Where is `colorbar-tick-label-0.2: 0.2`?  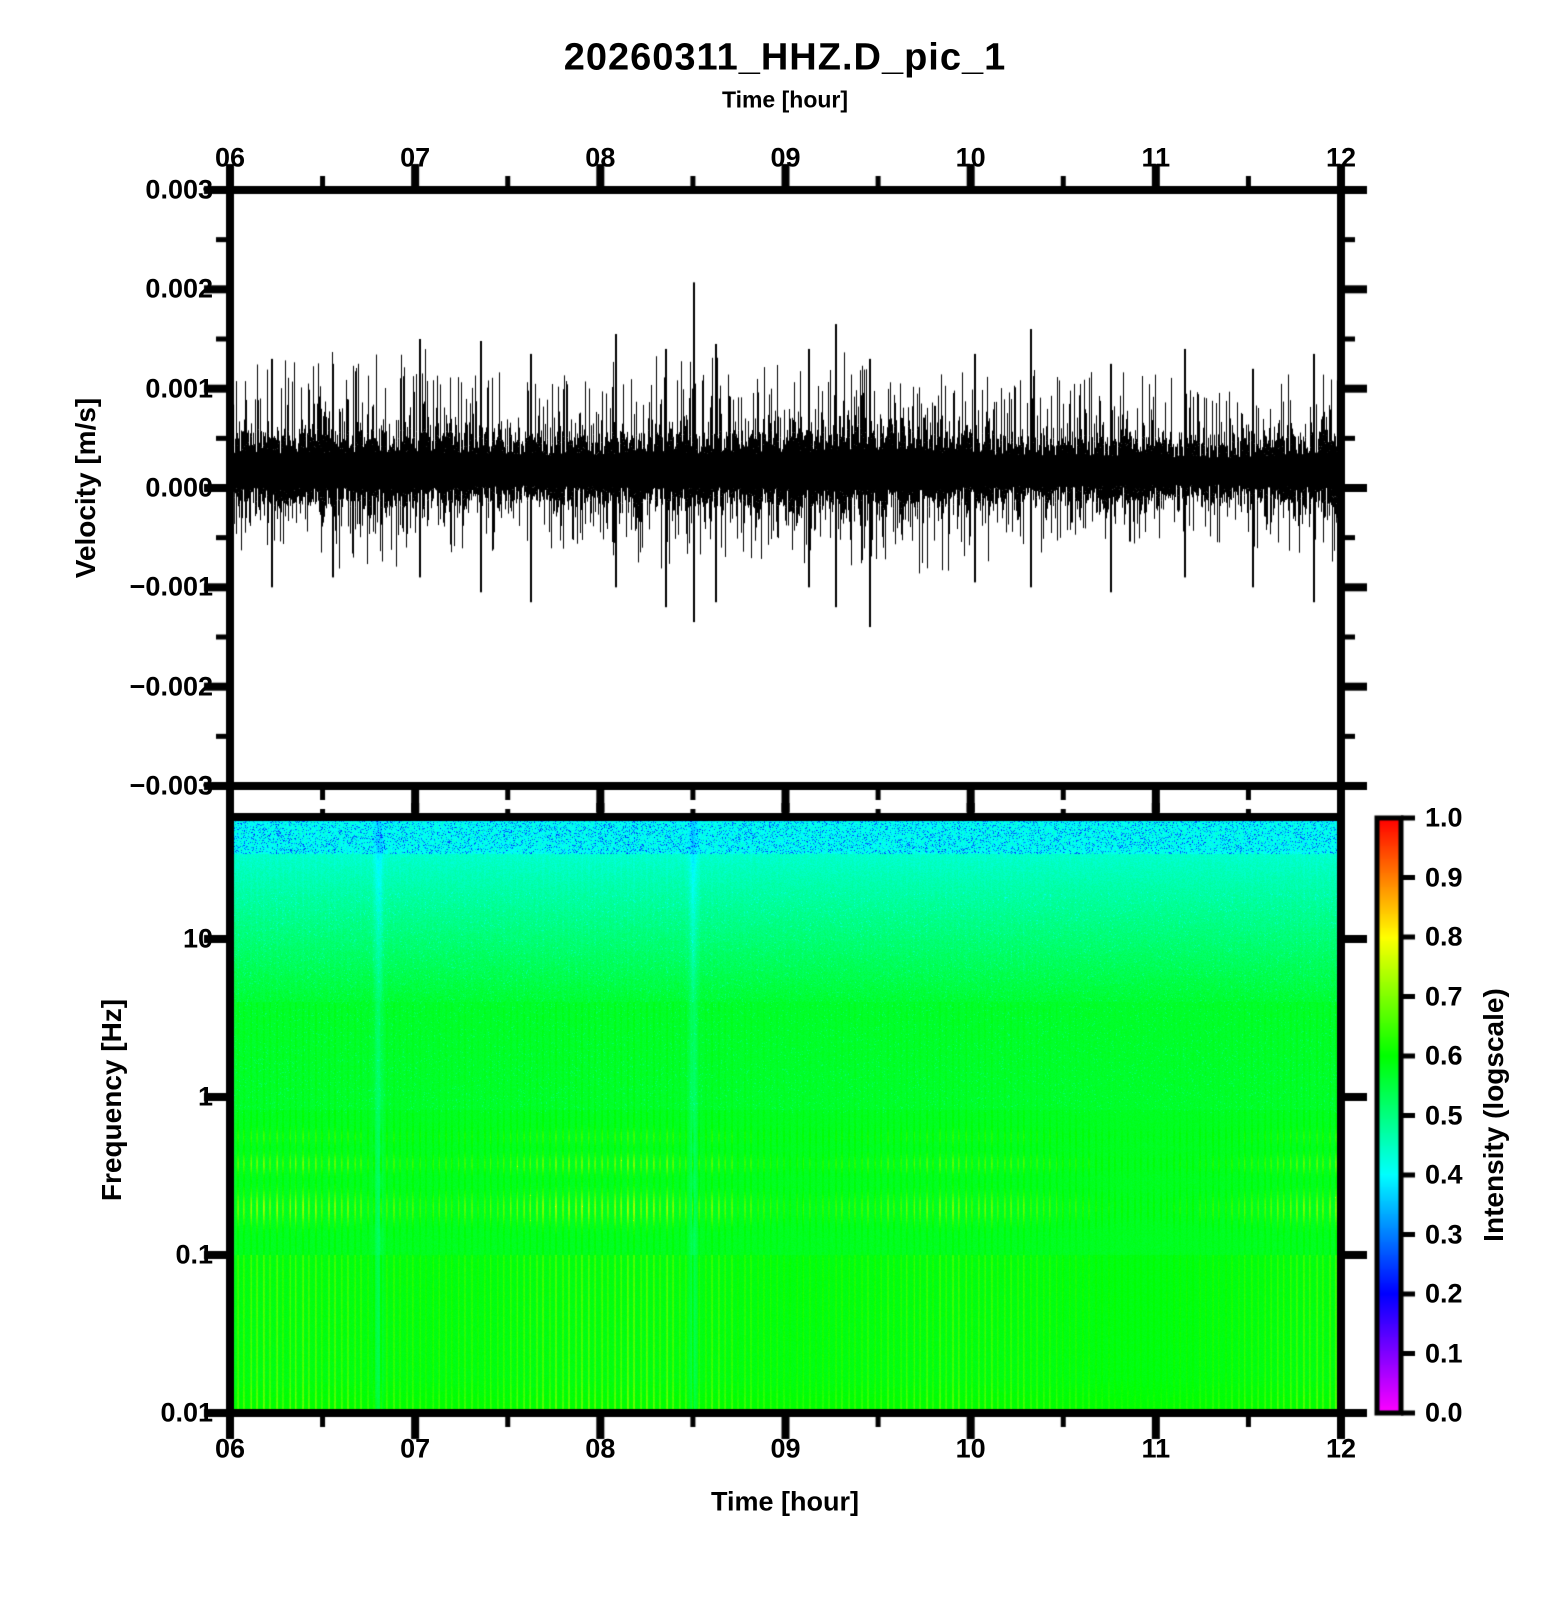 colorbar-tick-label-0.2: 0.2 is located at coordinates (1444, 1293).